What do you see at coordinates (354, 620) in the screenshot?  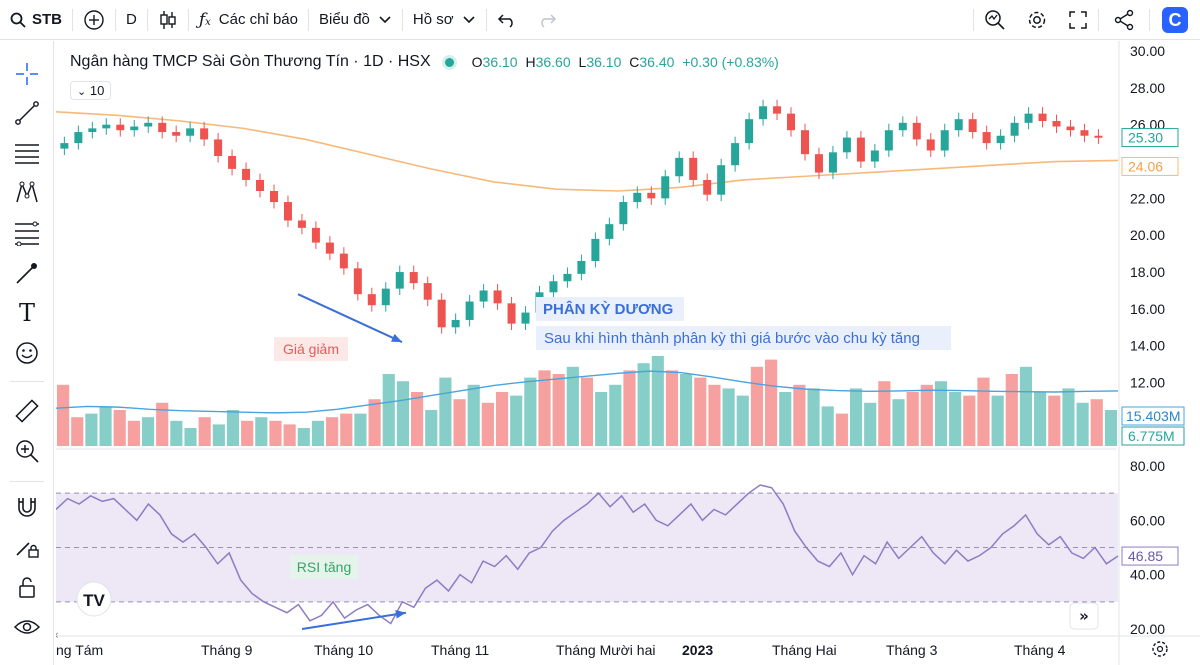 I see `rsi-divergence-arrow` at bounding box center [354, 620].